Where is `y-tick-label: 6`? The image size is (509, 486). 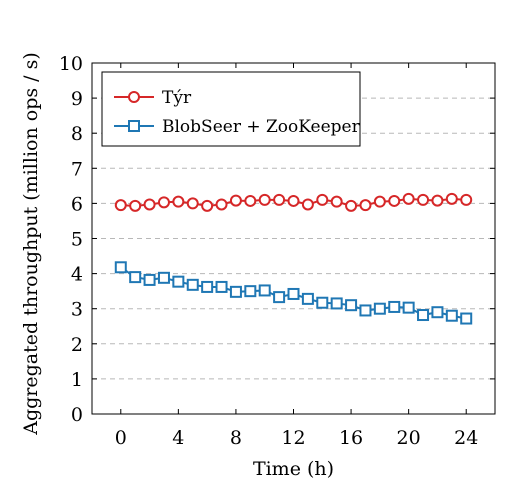
y-tick-label: 6 is located at coordinates (77, 204).